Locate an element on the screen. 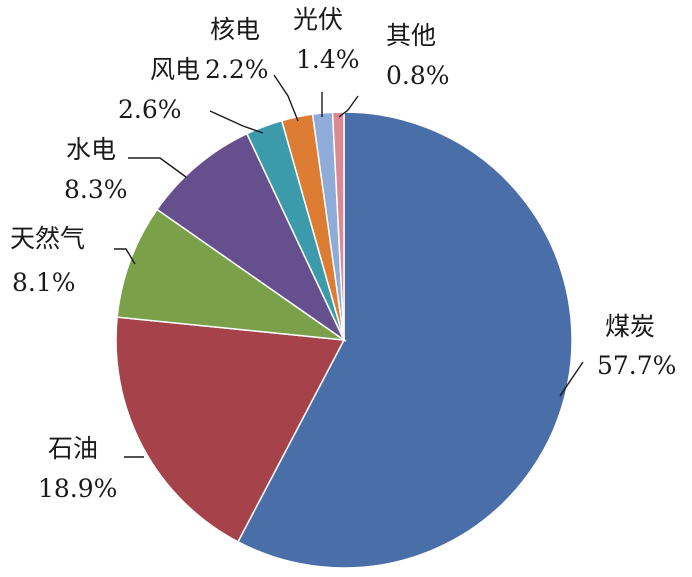 This screenshot has height=577, width=692. slice-name-label: 煤炭 is located at coordinates (630, 326).